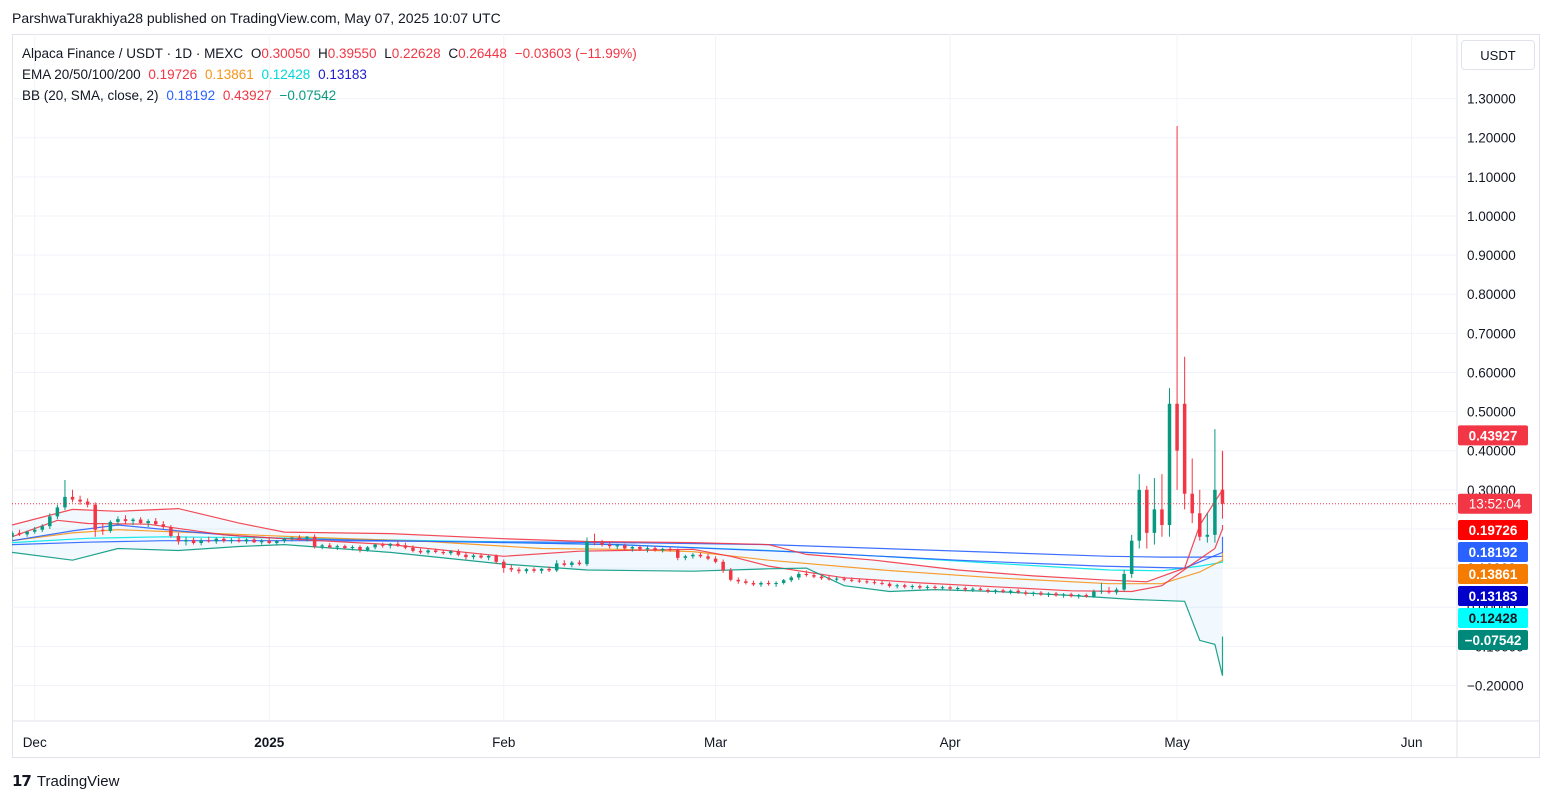  Describe the element at coordinates (503, 742) in the screenshot. I see `x-tick-label: Feb` at that location.